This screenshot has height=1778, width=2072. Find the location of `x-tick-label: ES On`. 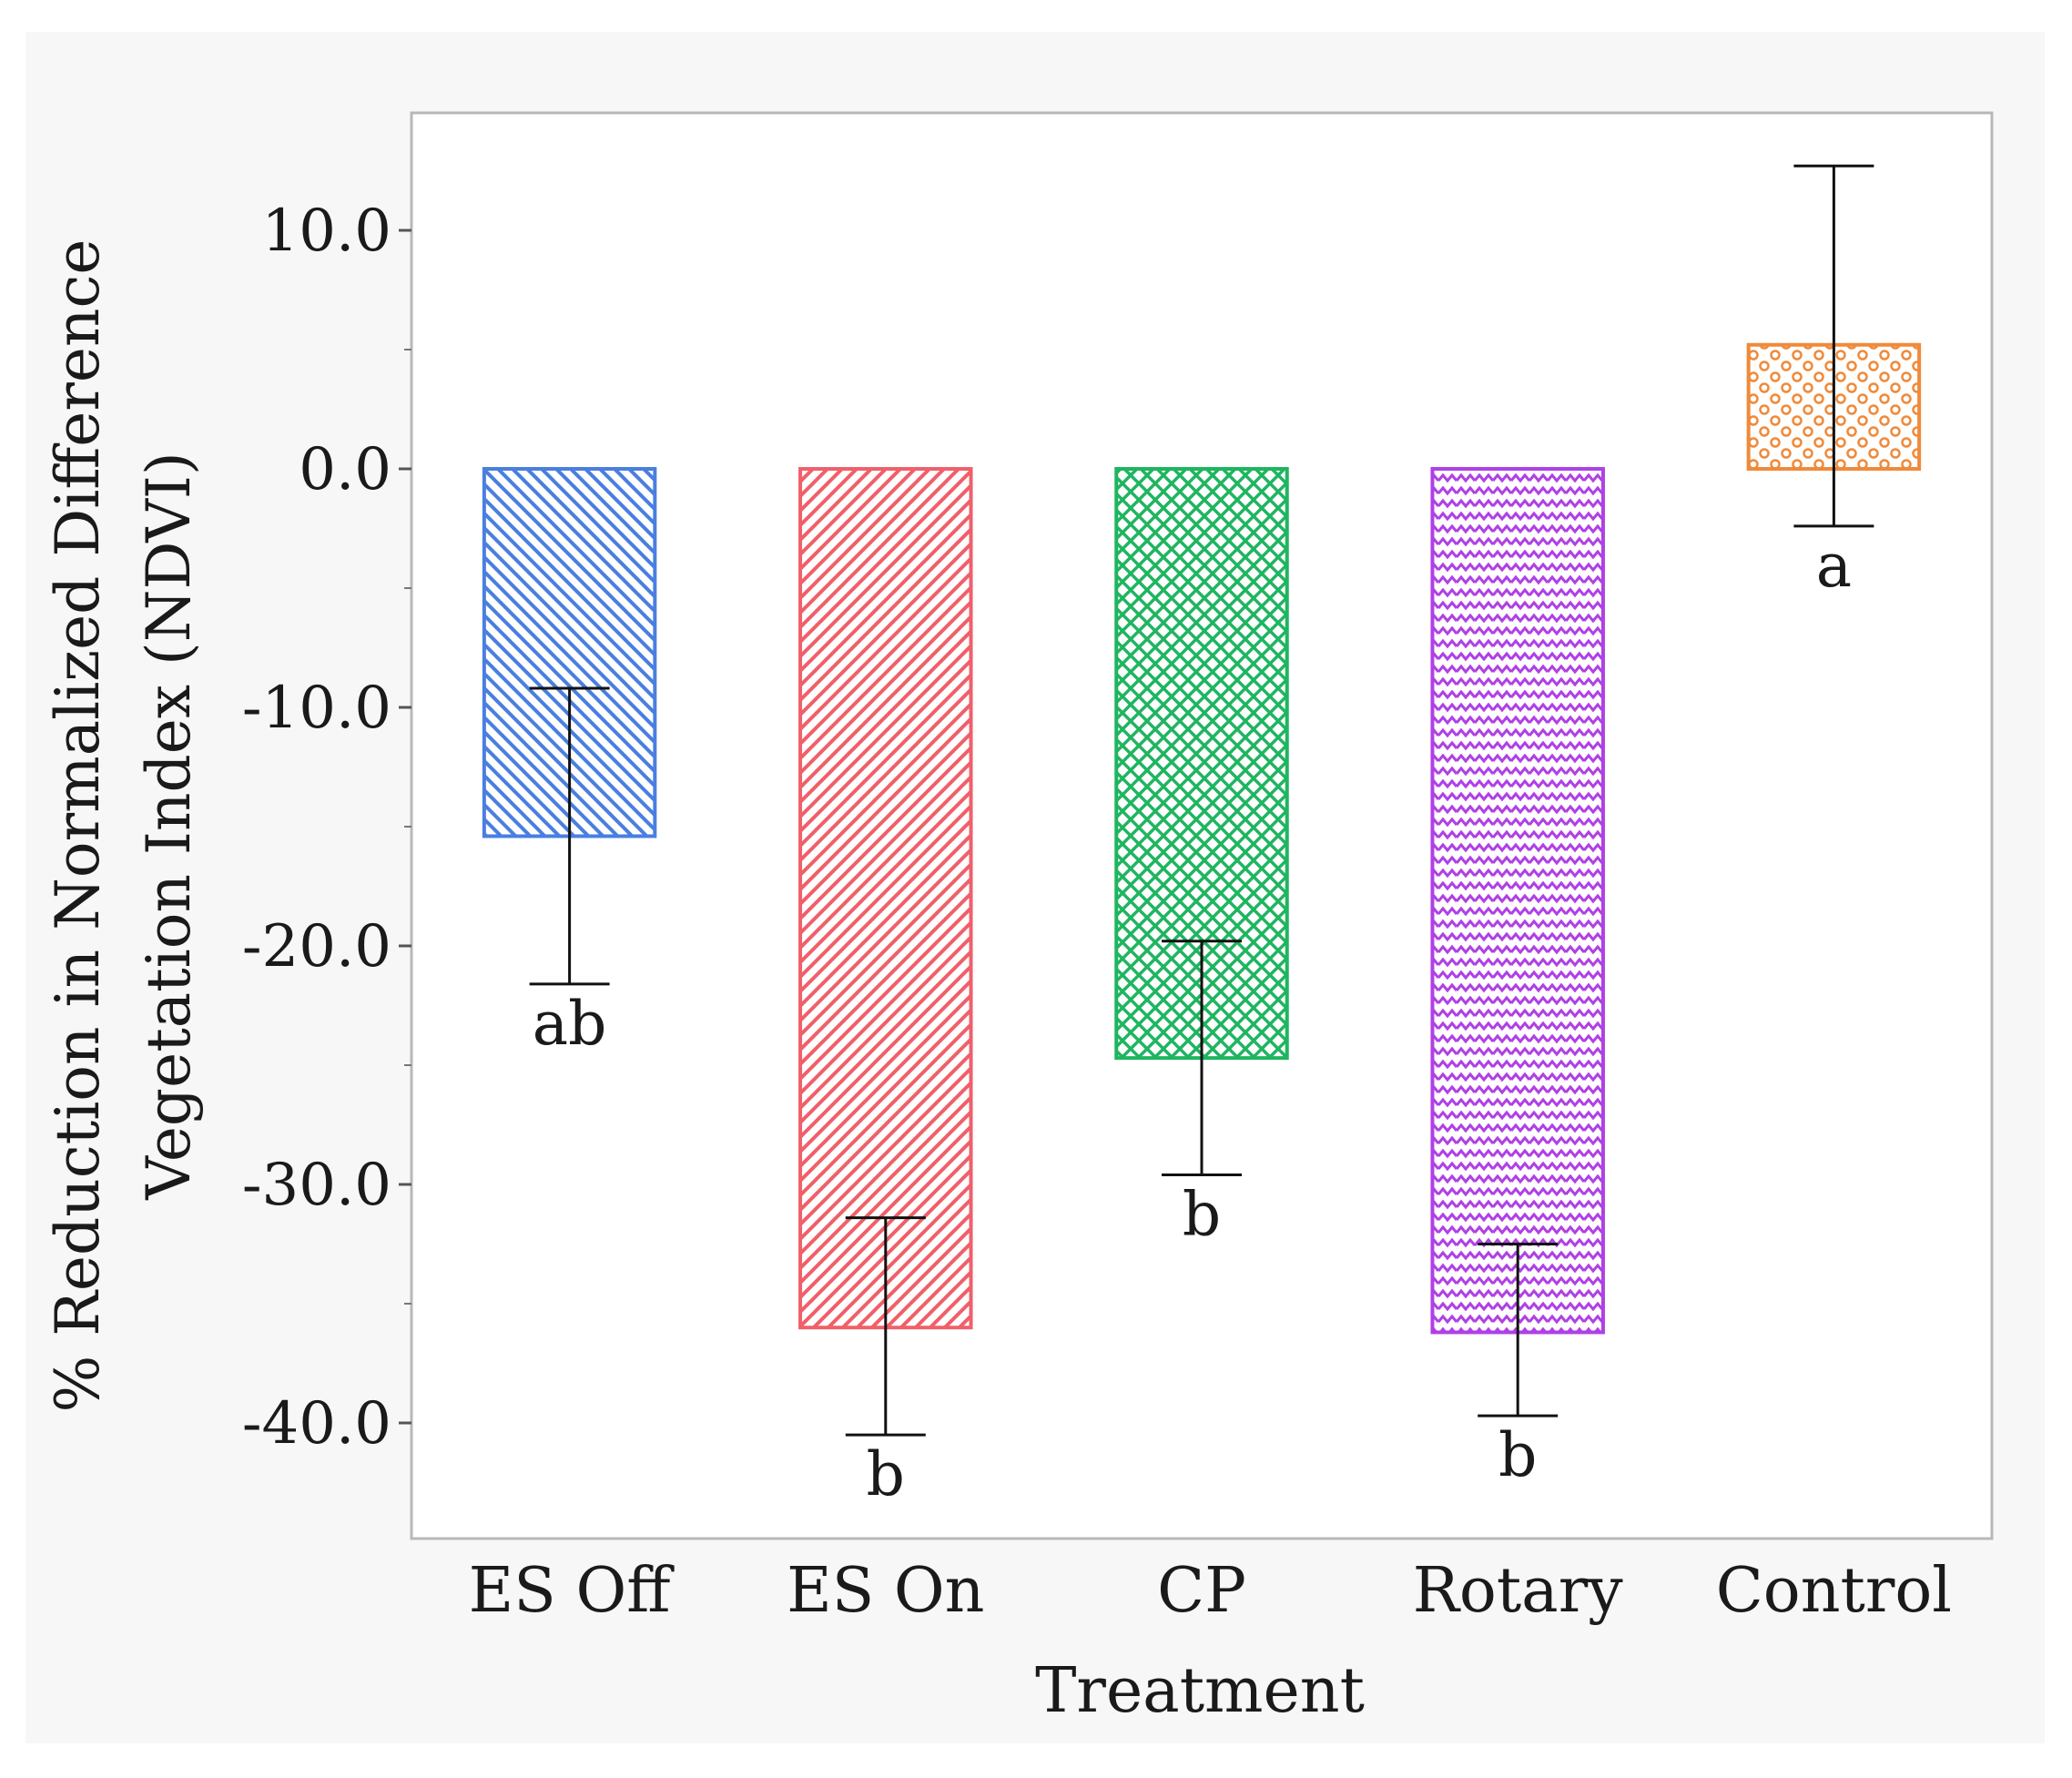

x-tick-label: ES On is located at coordinates (885, 1591).